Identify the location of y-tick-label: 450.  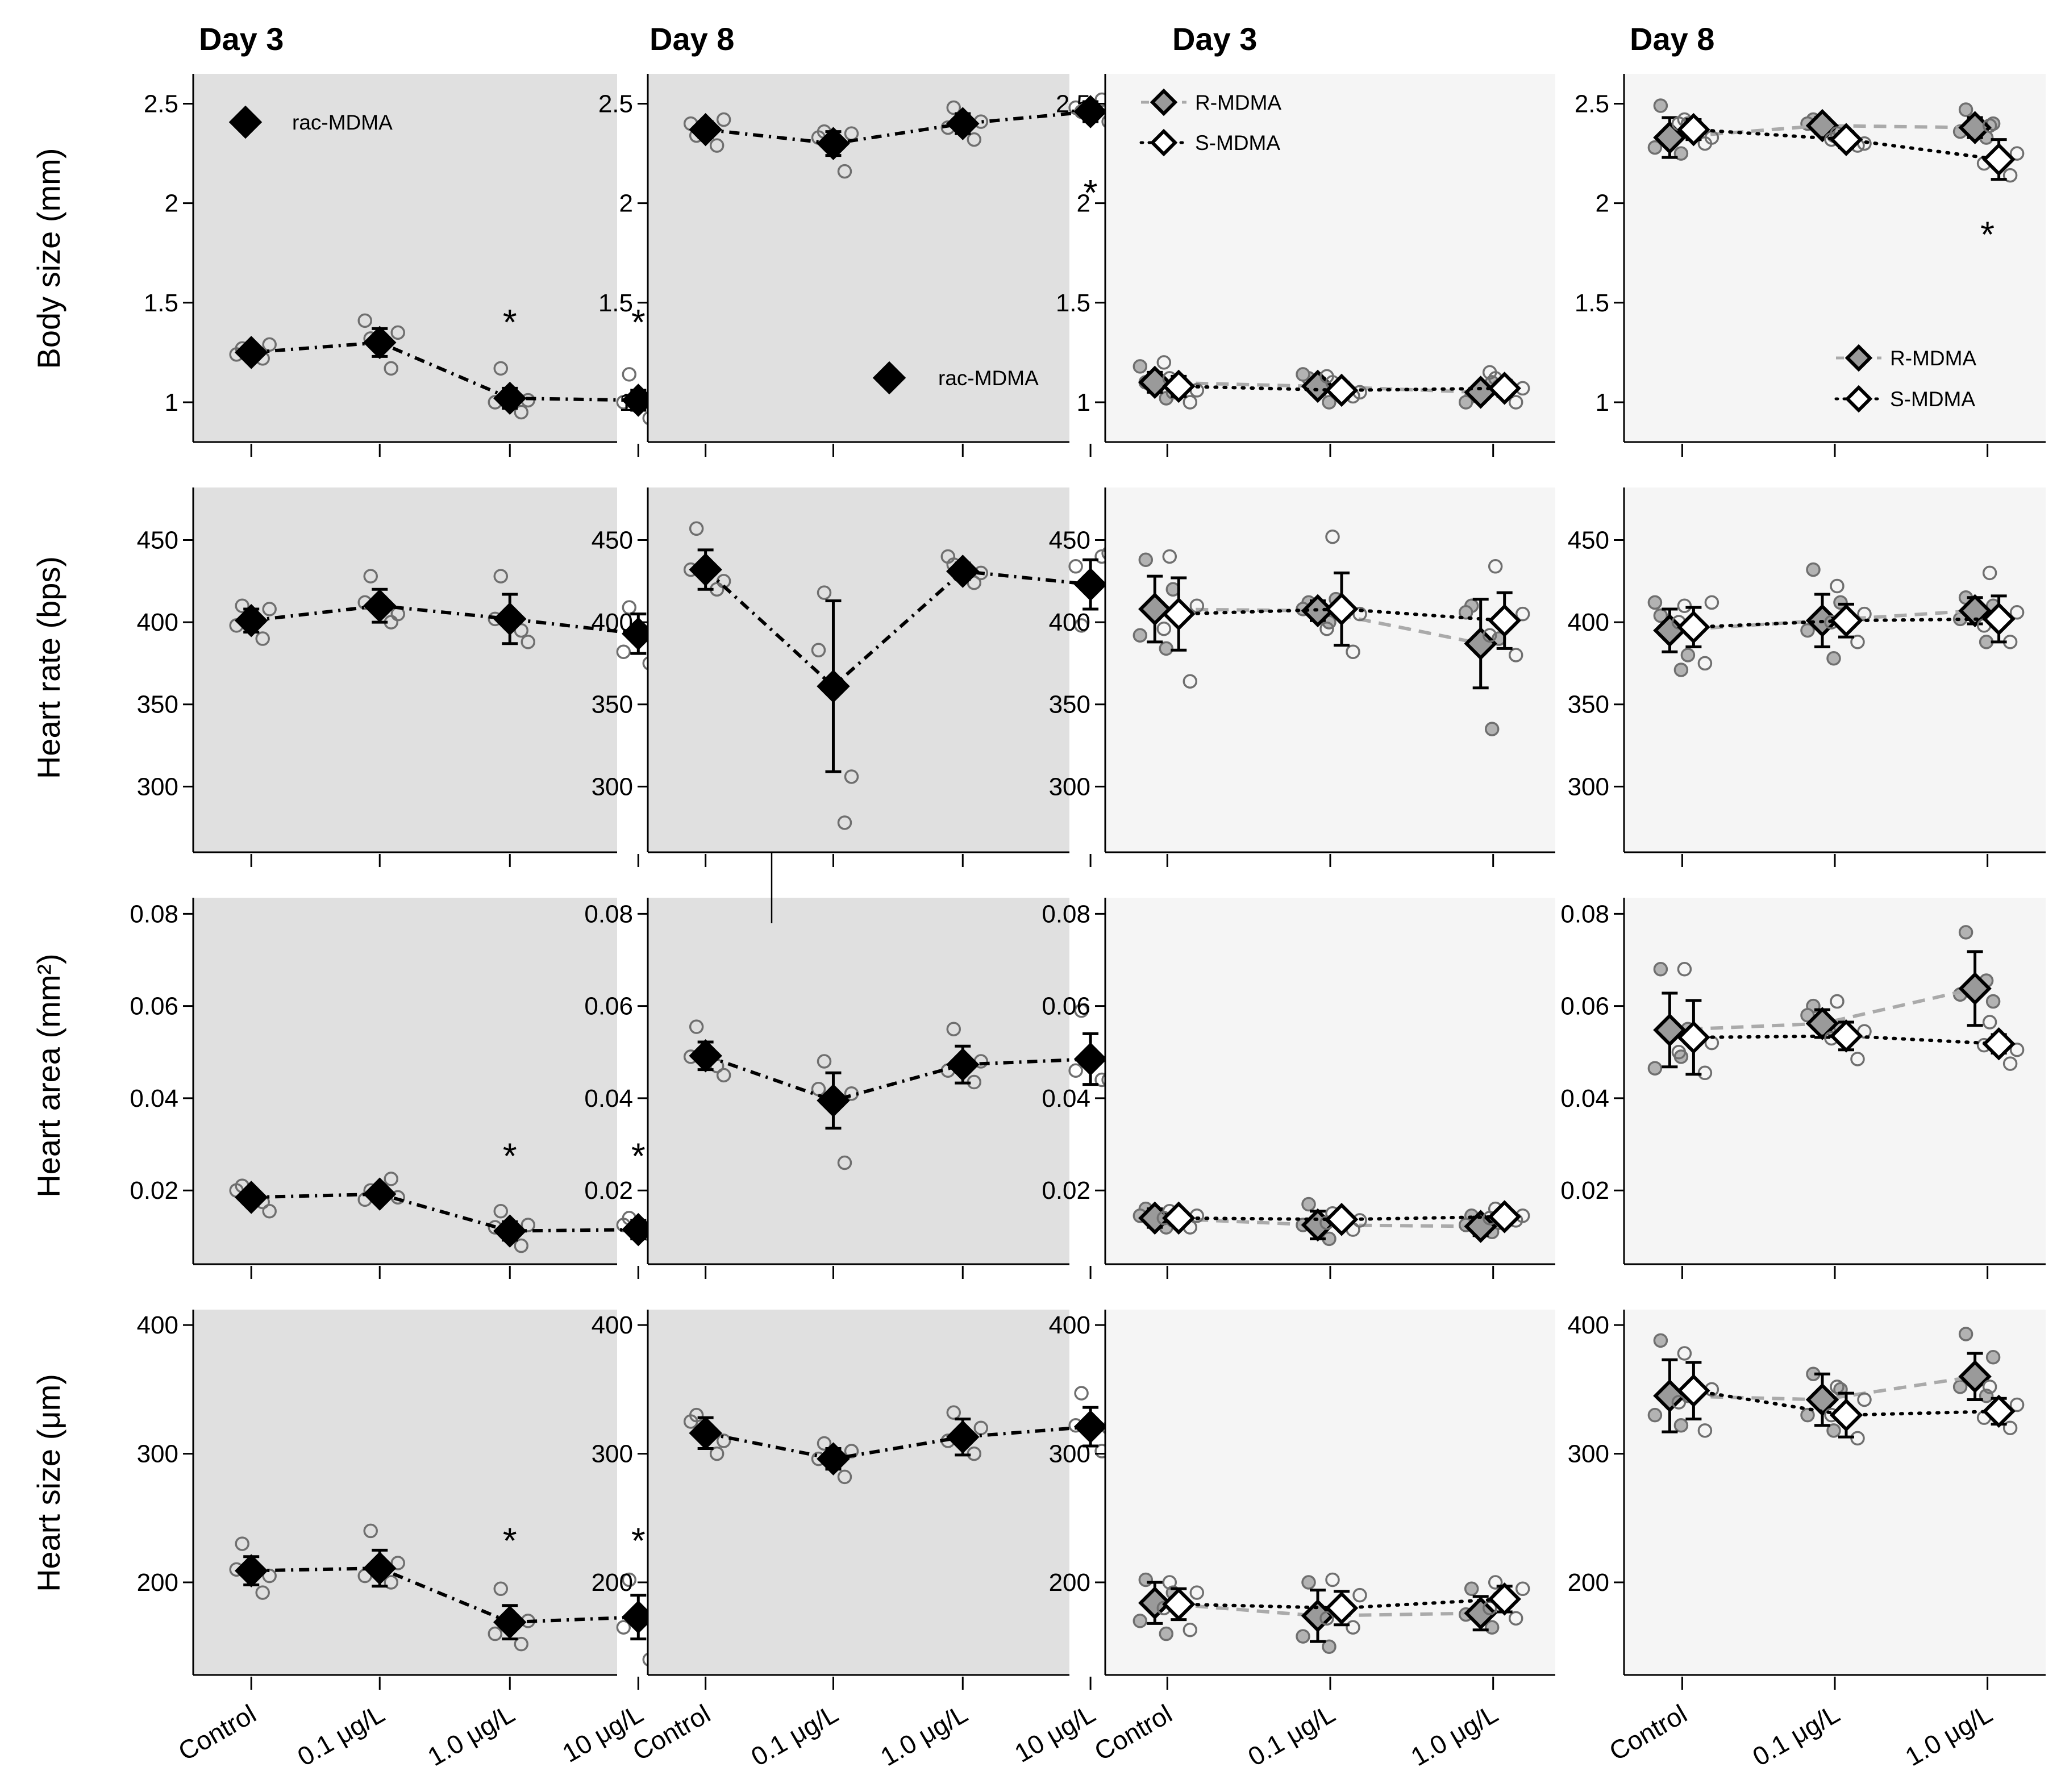
(613, 541).